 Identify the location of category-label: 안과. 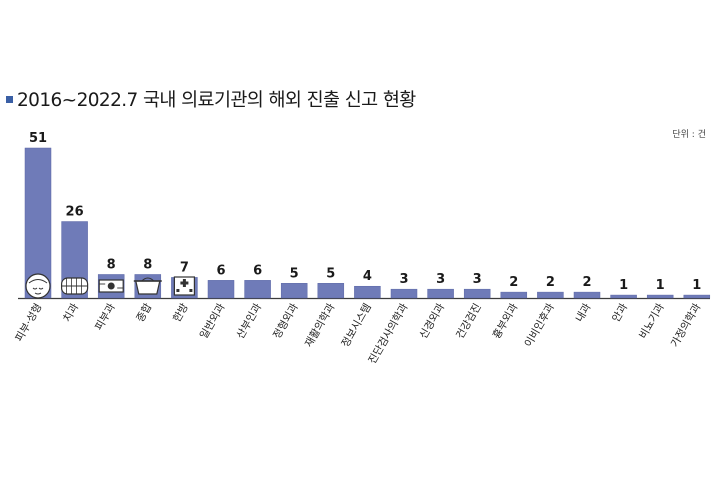
(620, 312).